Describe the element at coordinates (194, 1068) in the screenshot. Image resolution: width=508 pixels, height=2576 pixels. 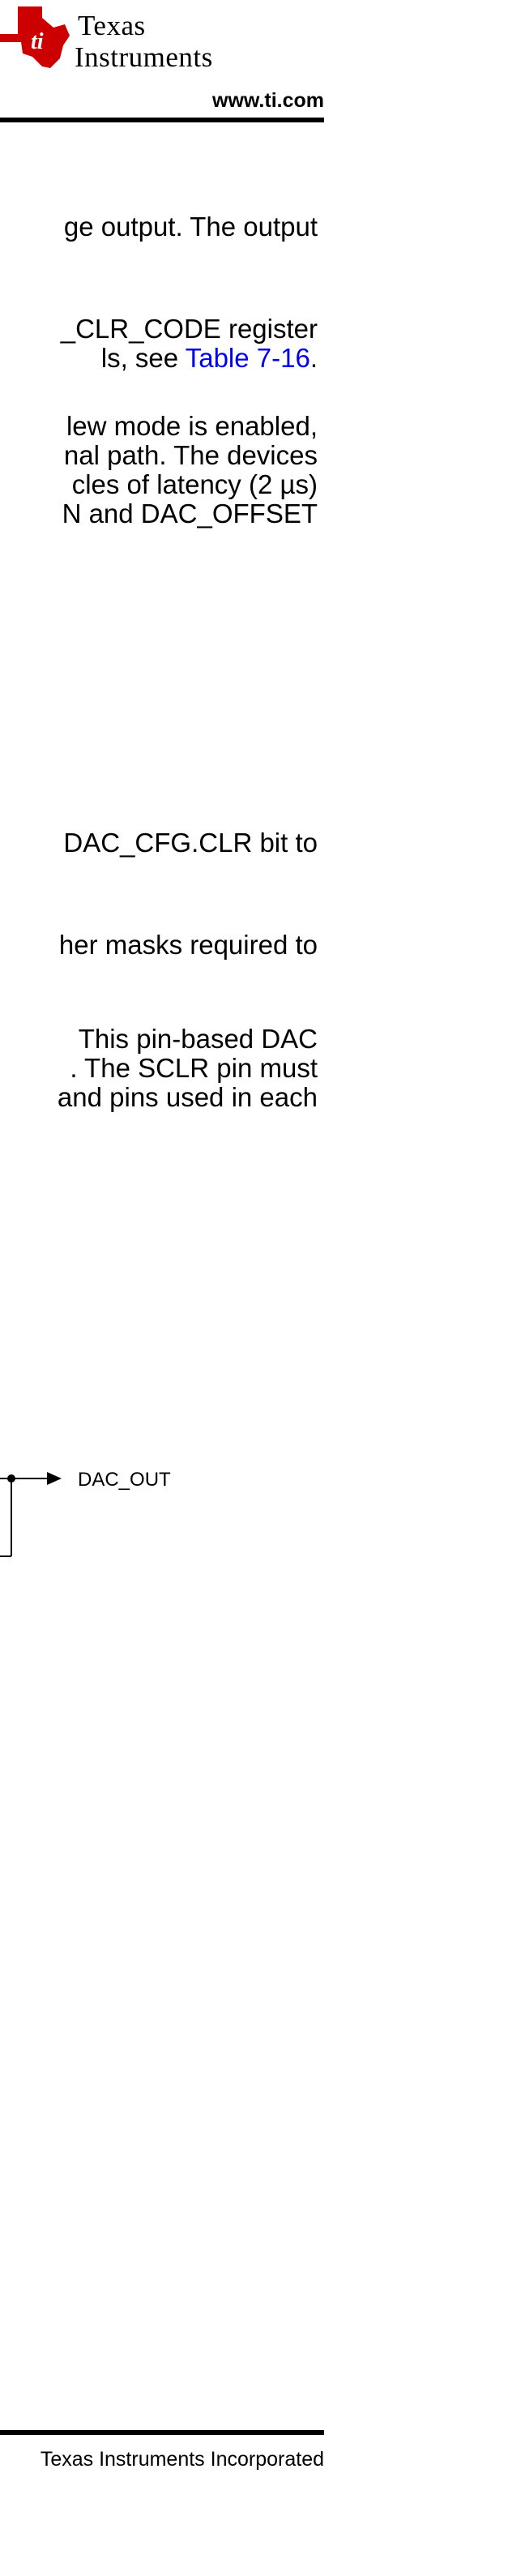
I see `text-line: . The SCLR pin must` at that location.